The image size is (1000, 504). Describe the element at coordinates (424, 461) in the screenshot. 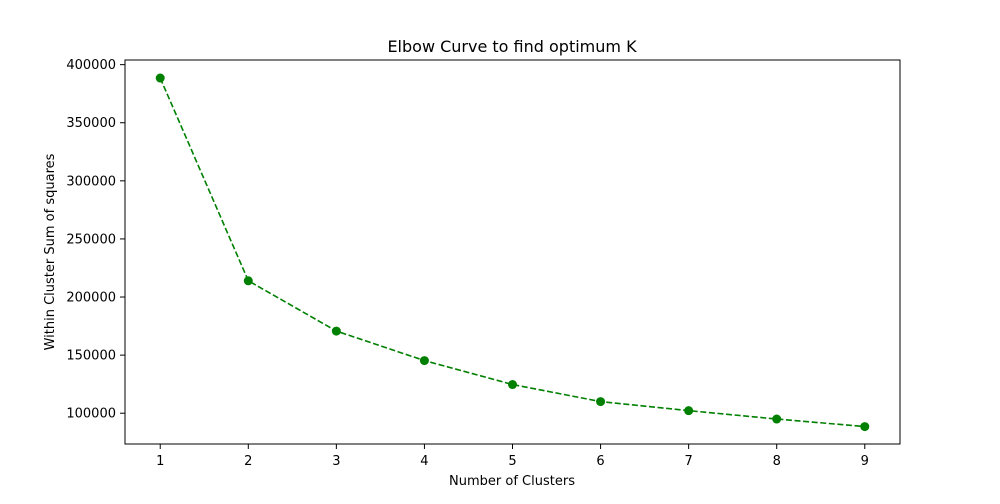

I see `x-tick-label: 4` at that location.